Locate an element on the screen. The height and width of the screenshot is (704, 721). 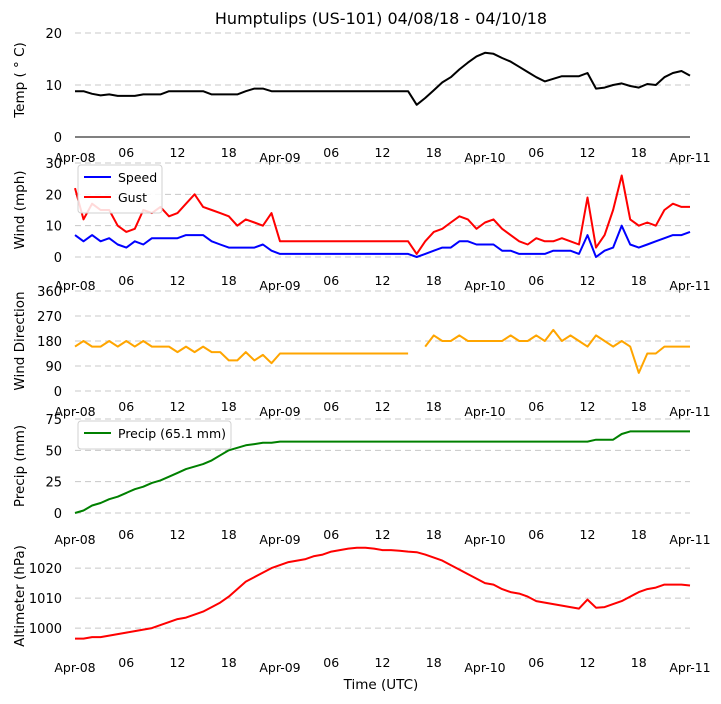
y-tick-label: 25 is located at coordinates (53, 483).